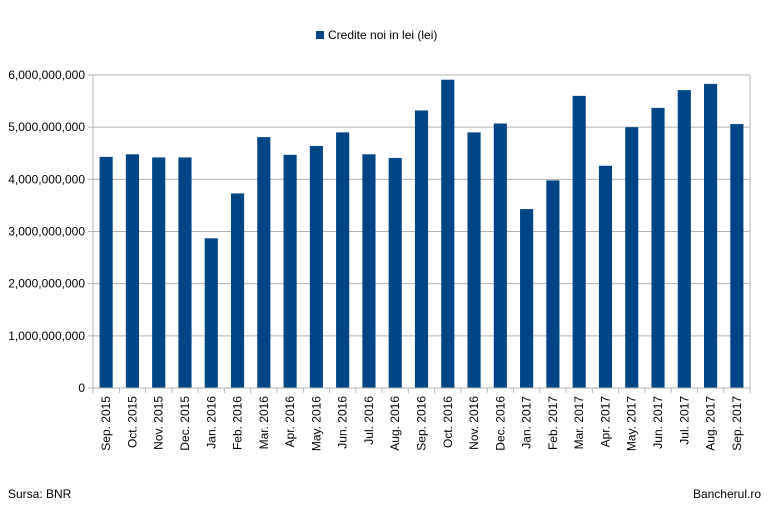  I want to click on y-tick-label: 6,000,000,000, so click(46, 75).